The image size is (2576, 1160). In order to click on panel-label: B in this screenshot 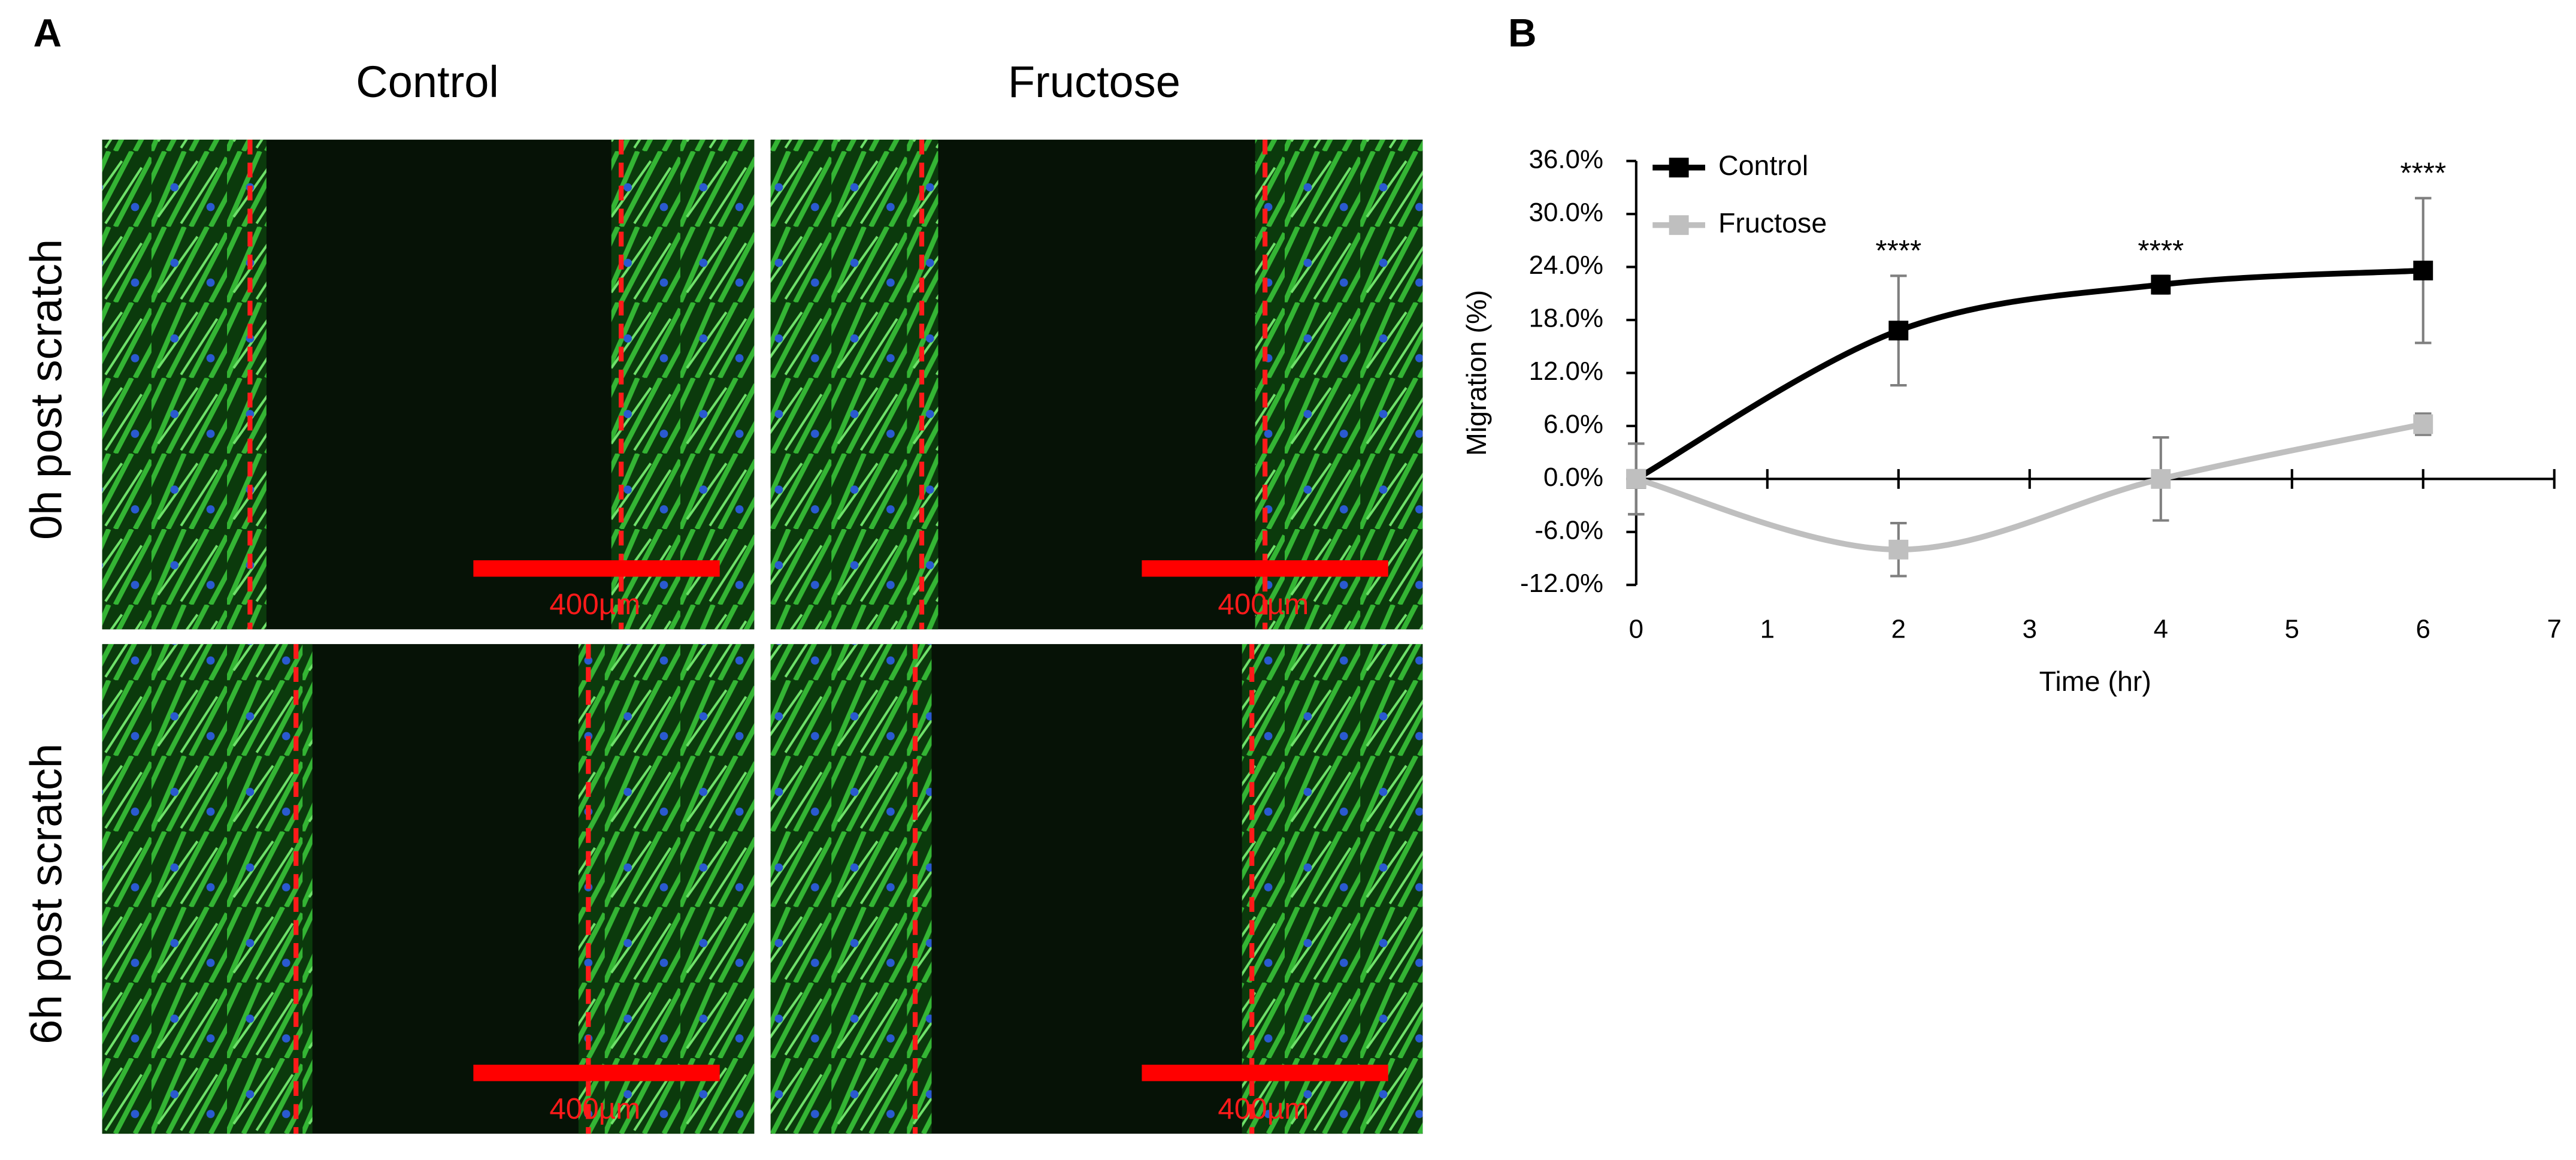, I will do `click(1522, 33)`.